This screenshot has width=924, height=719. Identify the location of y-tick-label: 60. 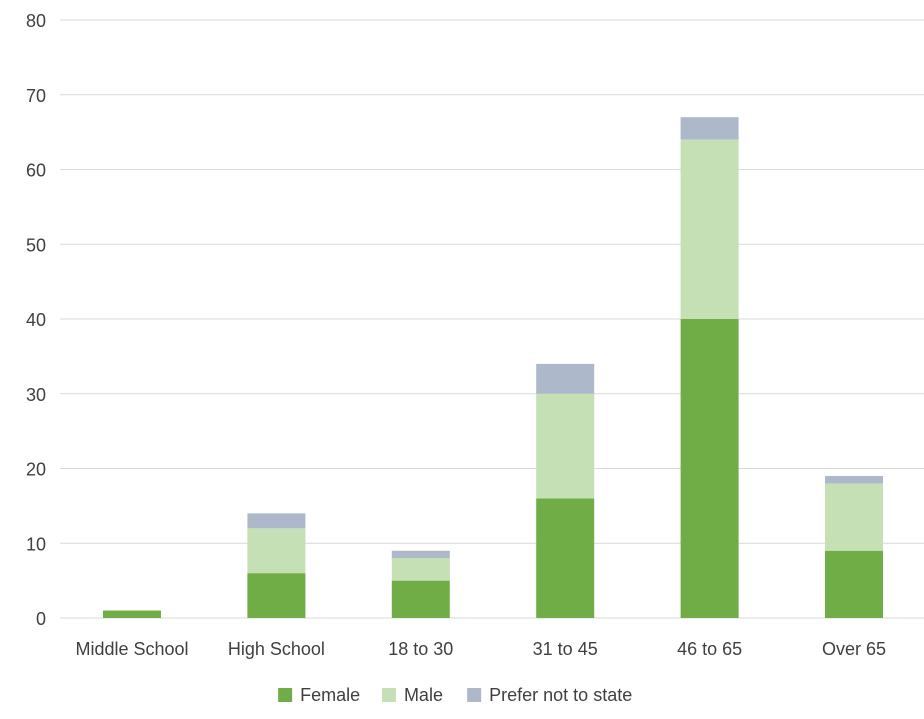
(36, 171).